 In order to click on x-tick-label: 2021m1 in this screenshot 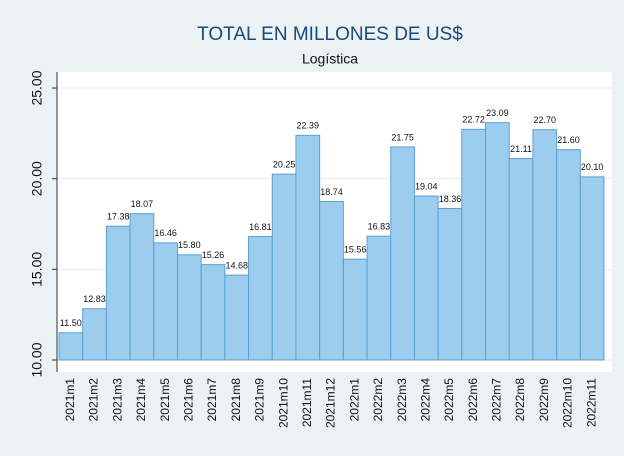, I will do `click(70, 400)`.